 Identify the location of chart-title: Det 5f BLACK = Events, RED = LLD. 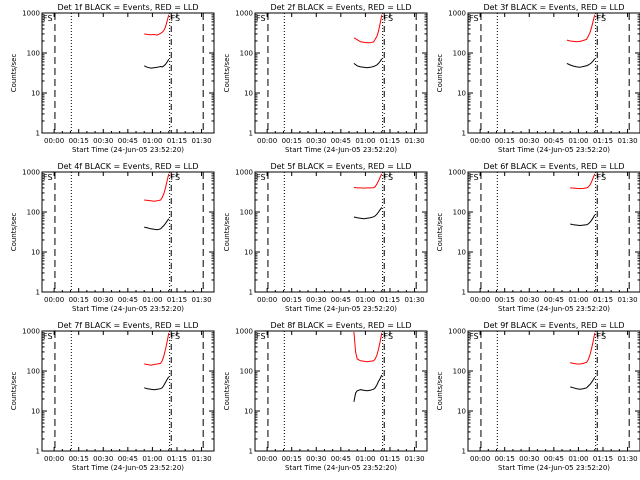
(340, 166).